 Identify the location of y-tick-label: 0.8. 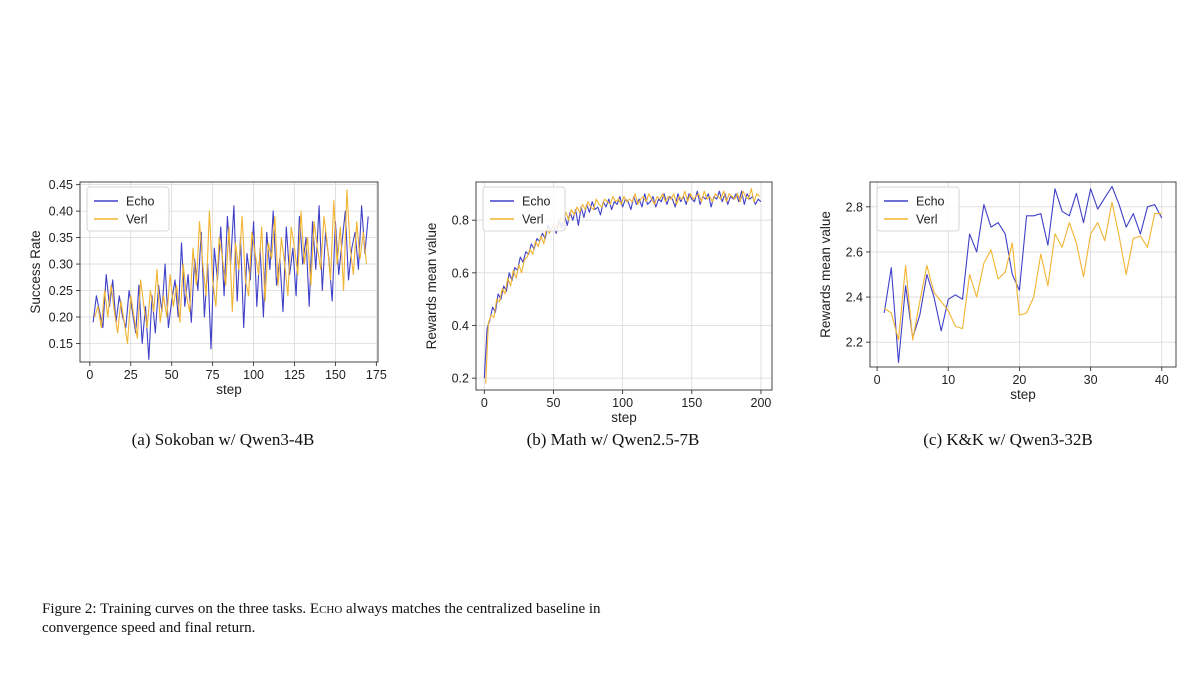
(460, 221).